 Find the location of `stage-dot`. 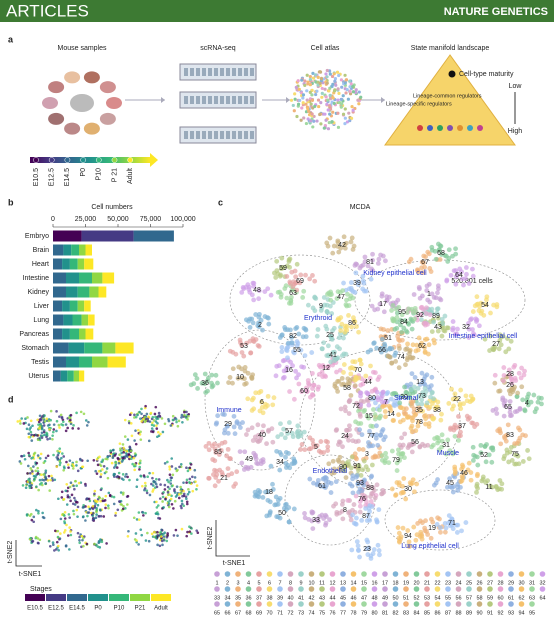

stage-dot is located at coordinates (51, 160).